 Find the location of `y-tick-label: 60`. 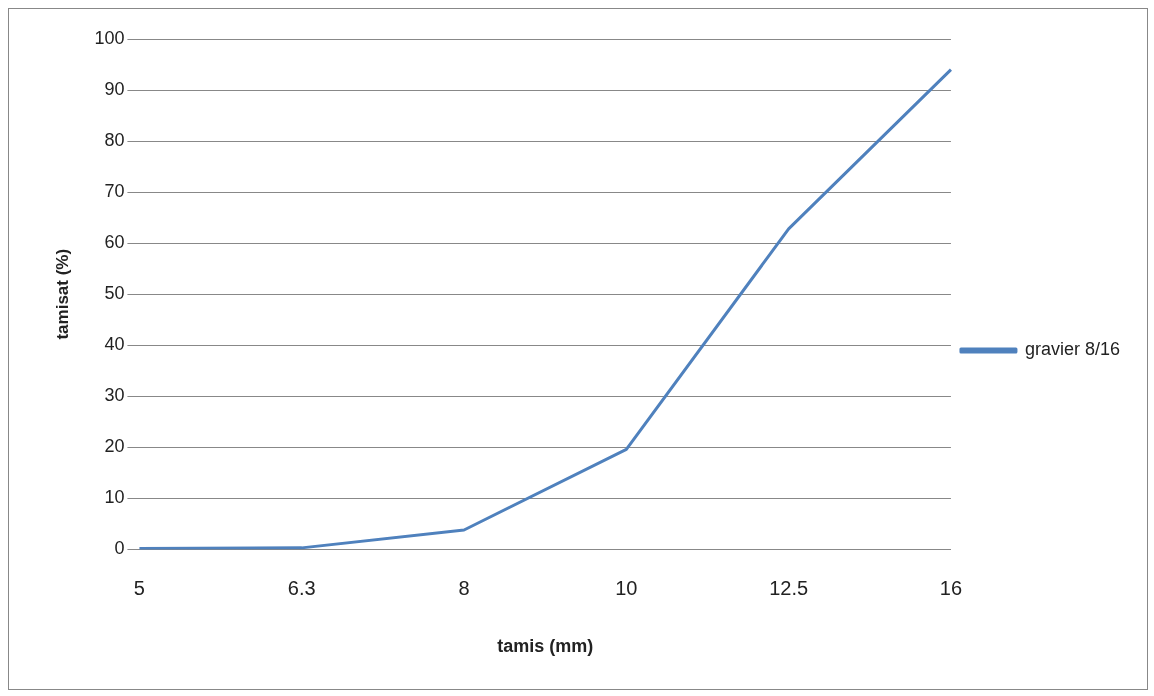

y-tick-label: 60 is located at coordinates (114, 242).